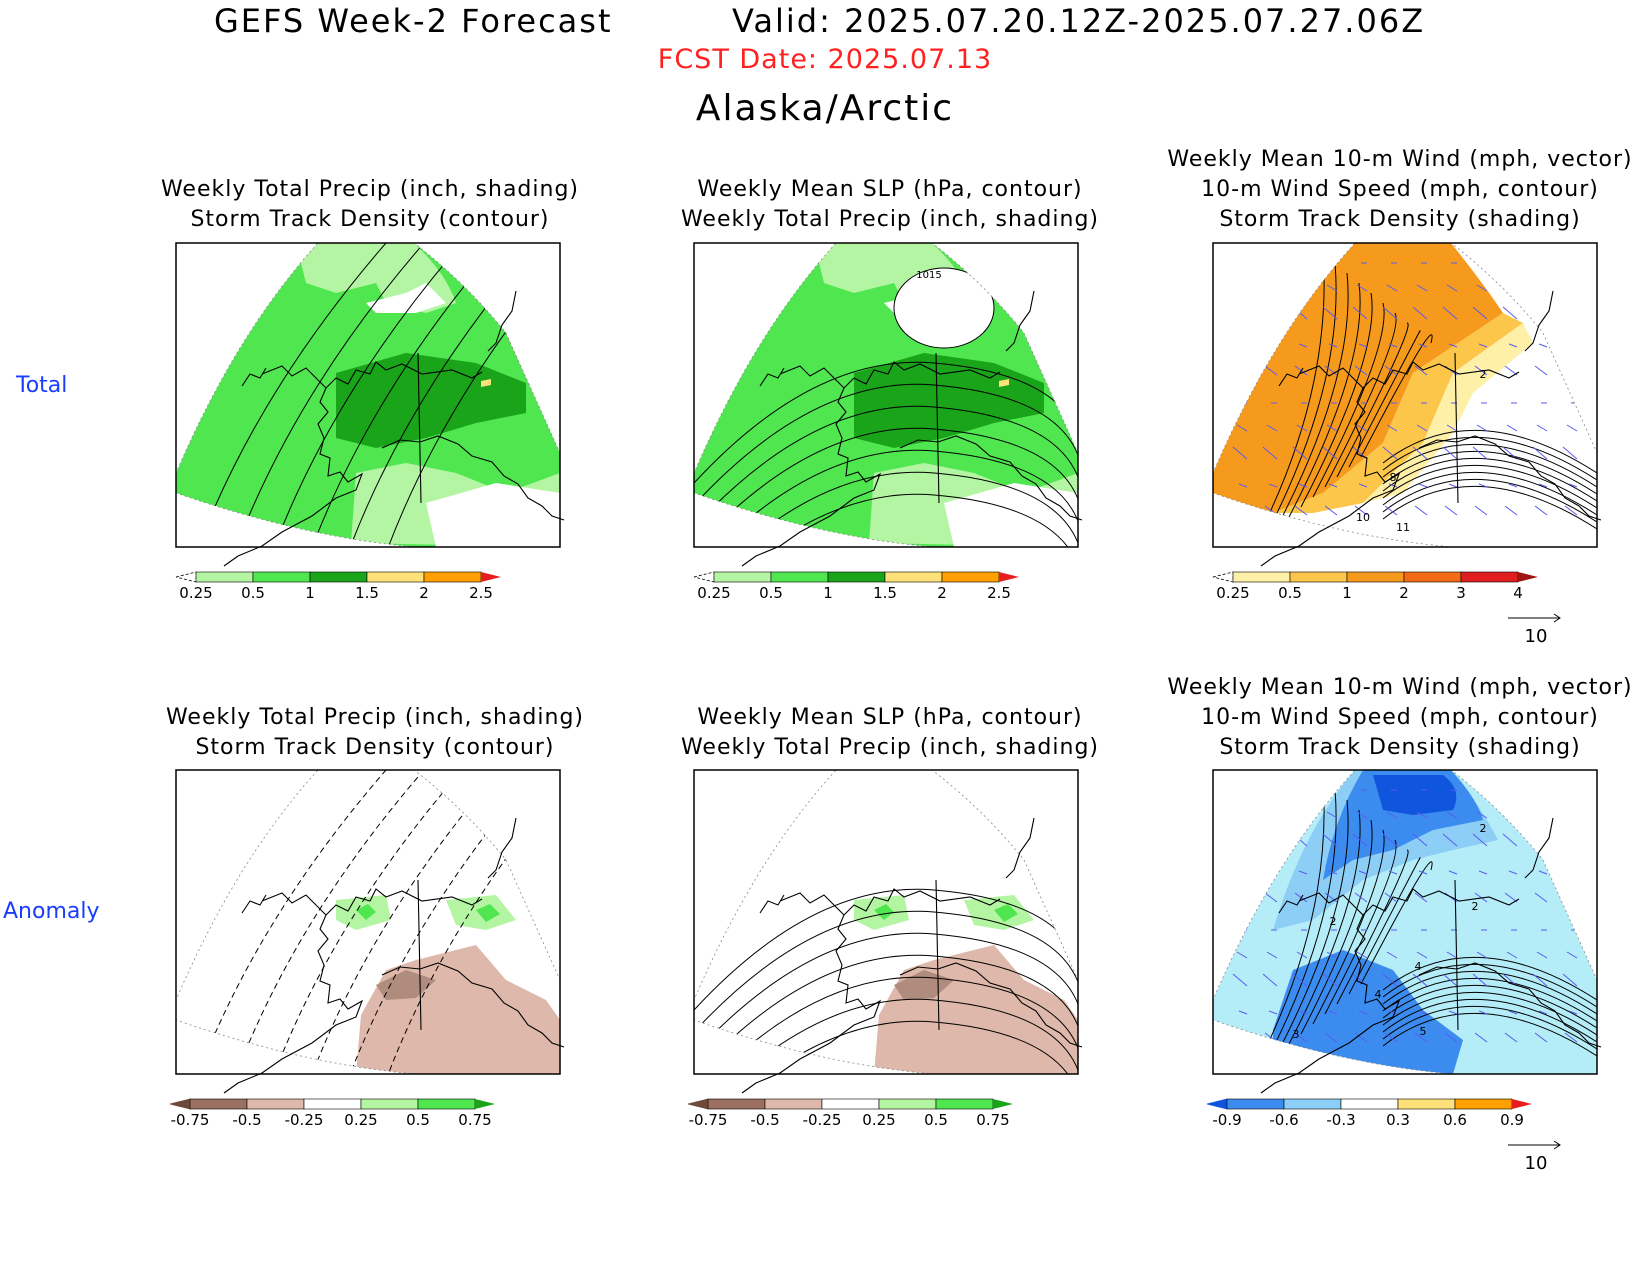  What do you see at coordinates (1400, 747) in the screenshot?
I see `title-line: Storm Track Density (shading)` at bounding box center [1400, 747].